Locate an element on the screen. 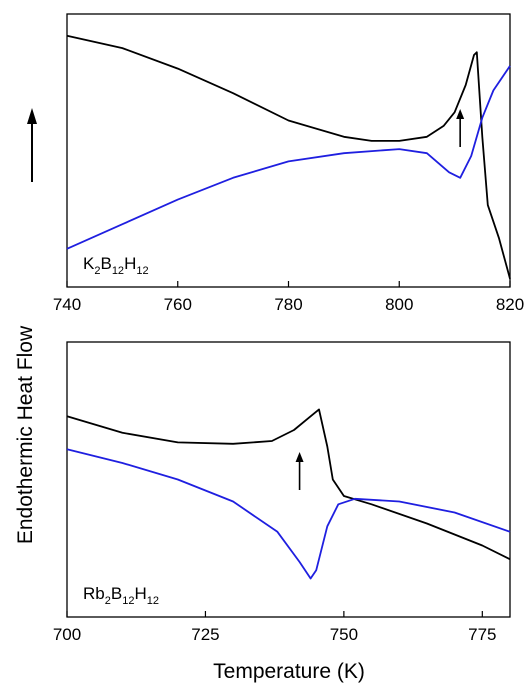 The width and height of the screenshot is (527, 684). transition-arrow-icon-bottom is located at coordinates (299, 471).